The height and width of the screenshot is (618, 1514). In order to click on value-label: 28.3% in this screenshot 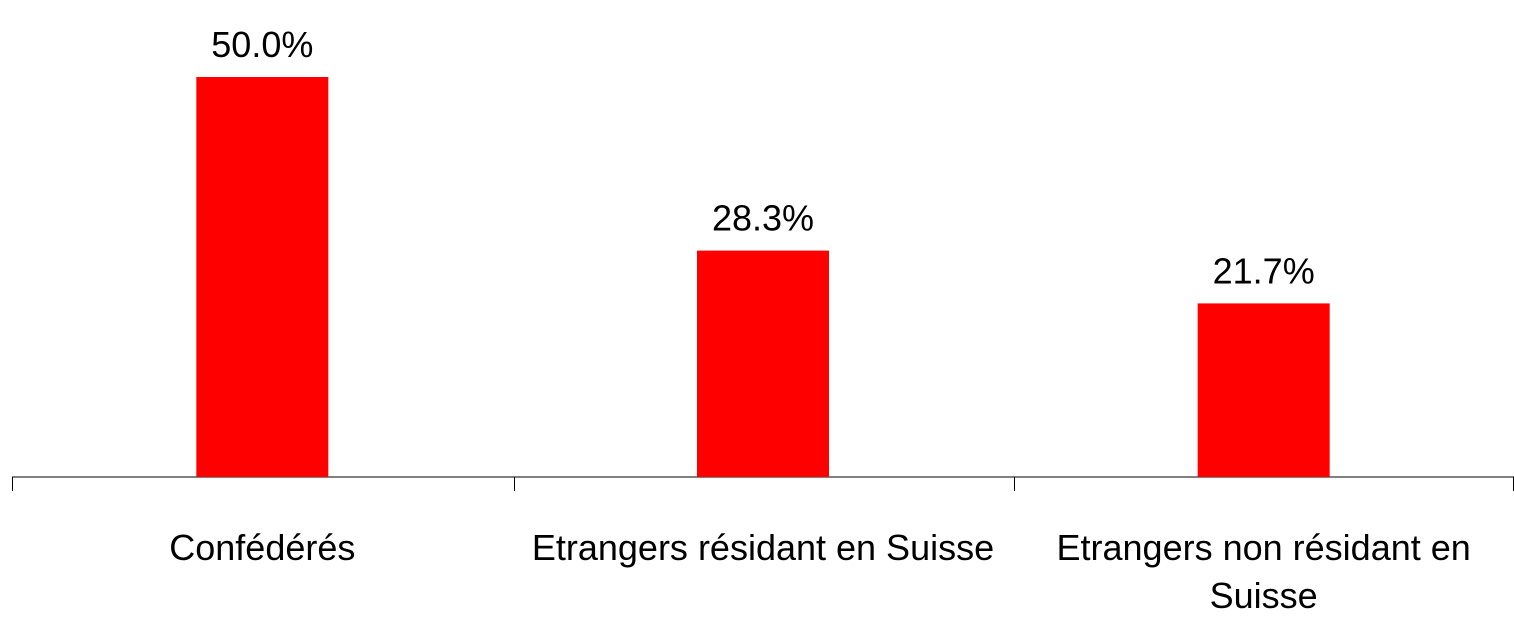, I will do `click(763, 218)`.